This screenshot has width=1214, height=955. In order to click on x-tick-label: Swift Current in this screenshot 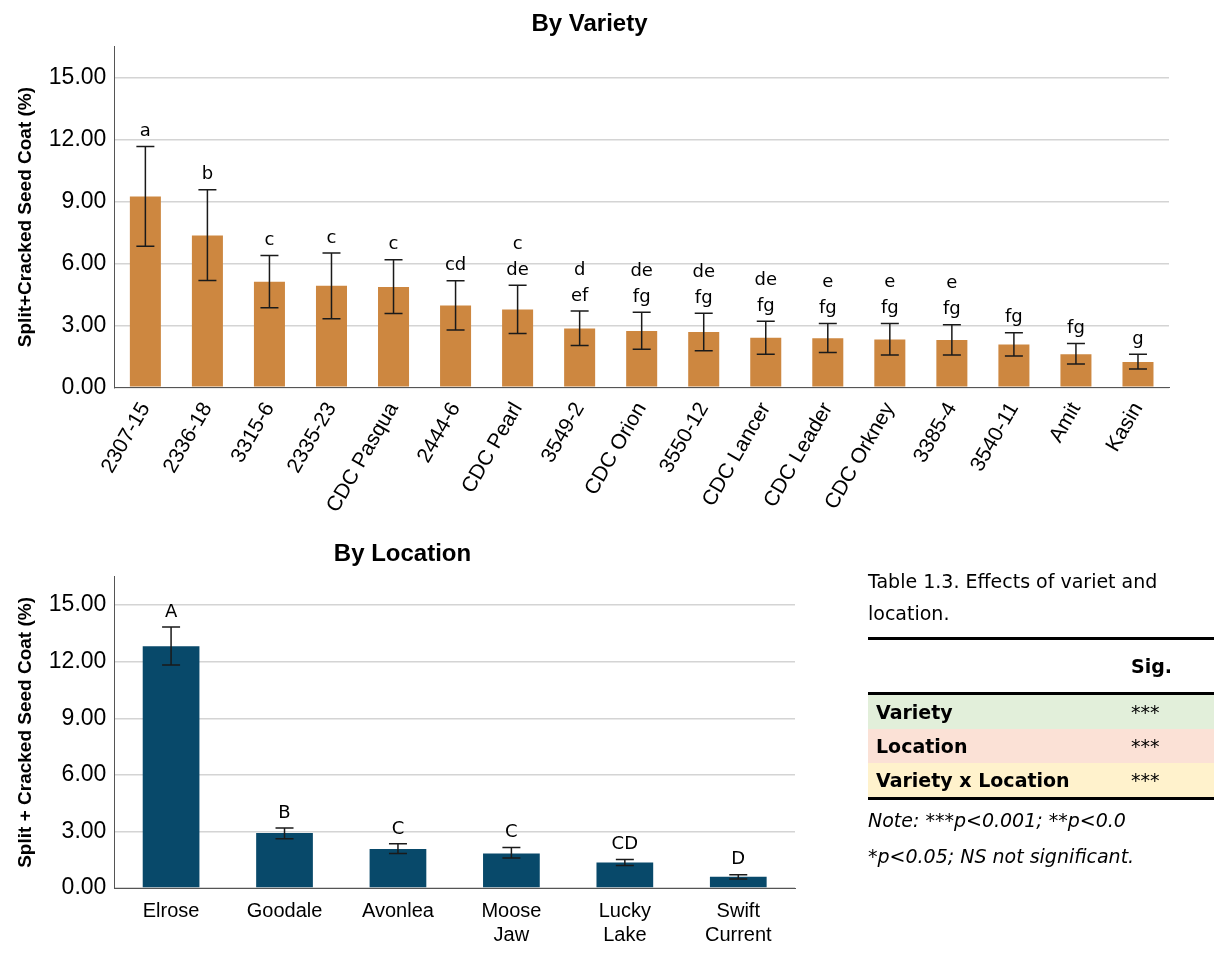, I will do `click(738, 921)`.